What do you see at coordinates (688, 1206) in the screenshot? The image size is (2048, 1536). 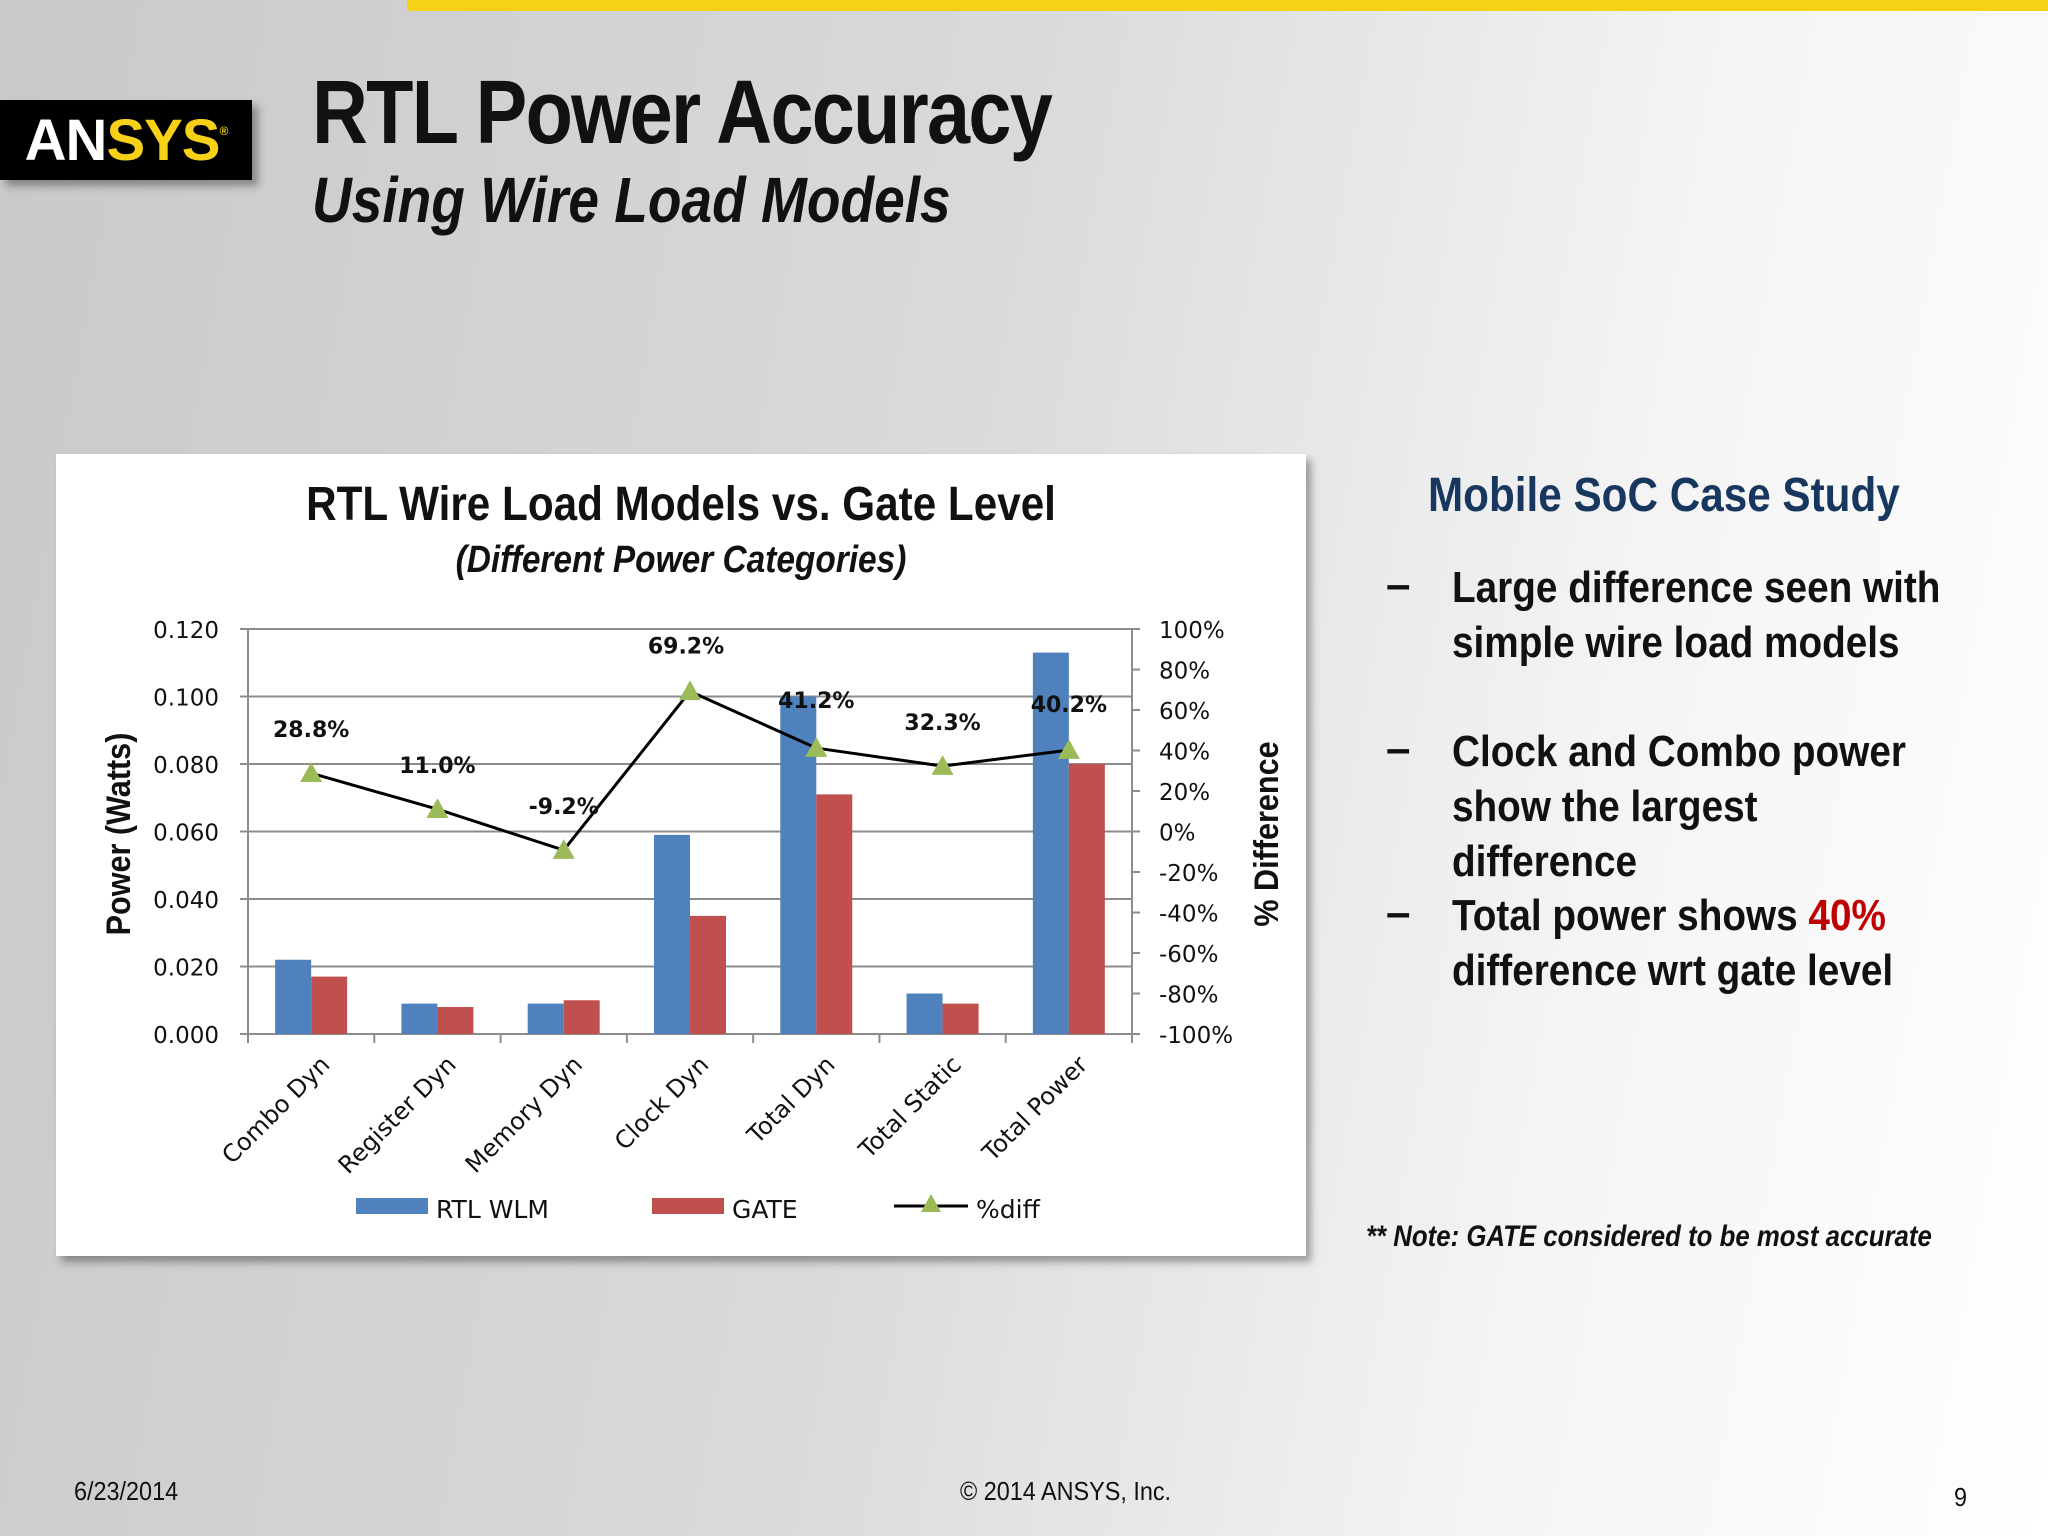 I see `legend-swatch-gate` at bounding box center [688, 1206].